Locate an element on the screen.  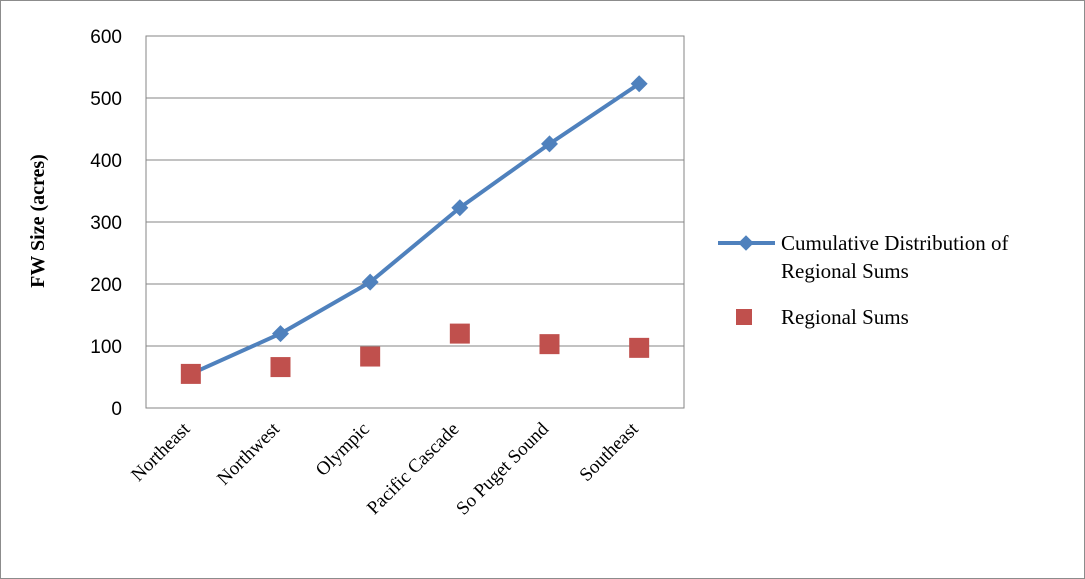
y-tick-label-400: 400 is located at coordinates (106, 161).